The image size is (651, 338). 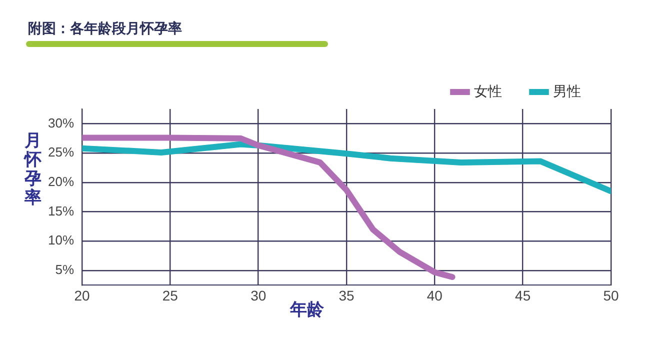 I want to click on x-tick-label: 20, so click(x=82, y=295).